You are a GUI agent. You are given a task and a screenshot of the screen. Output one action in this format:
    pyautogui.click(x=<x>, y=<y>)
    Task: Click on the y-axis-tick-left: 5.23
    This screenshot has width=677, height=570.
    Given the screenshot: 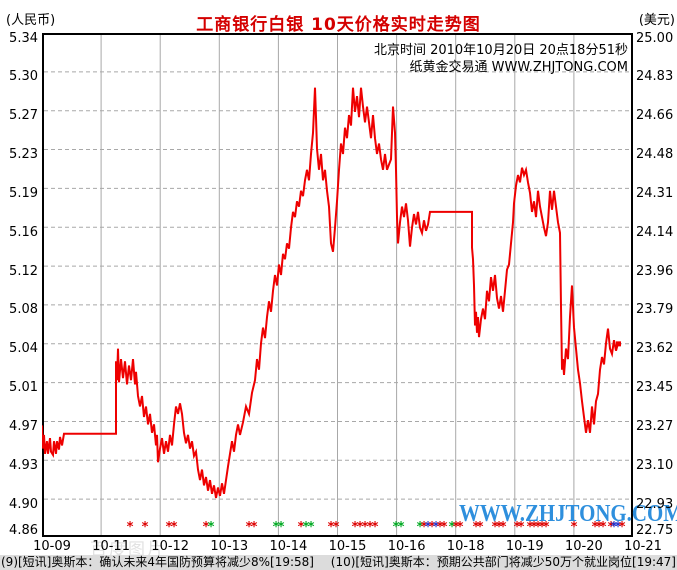 What is the action you would take?
    pyautogui.click(x=23, y=155)
    